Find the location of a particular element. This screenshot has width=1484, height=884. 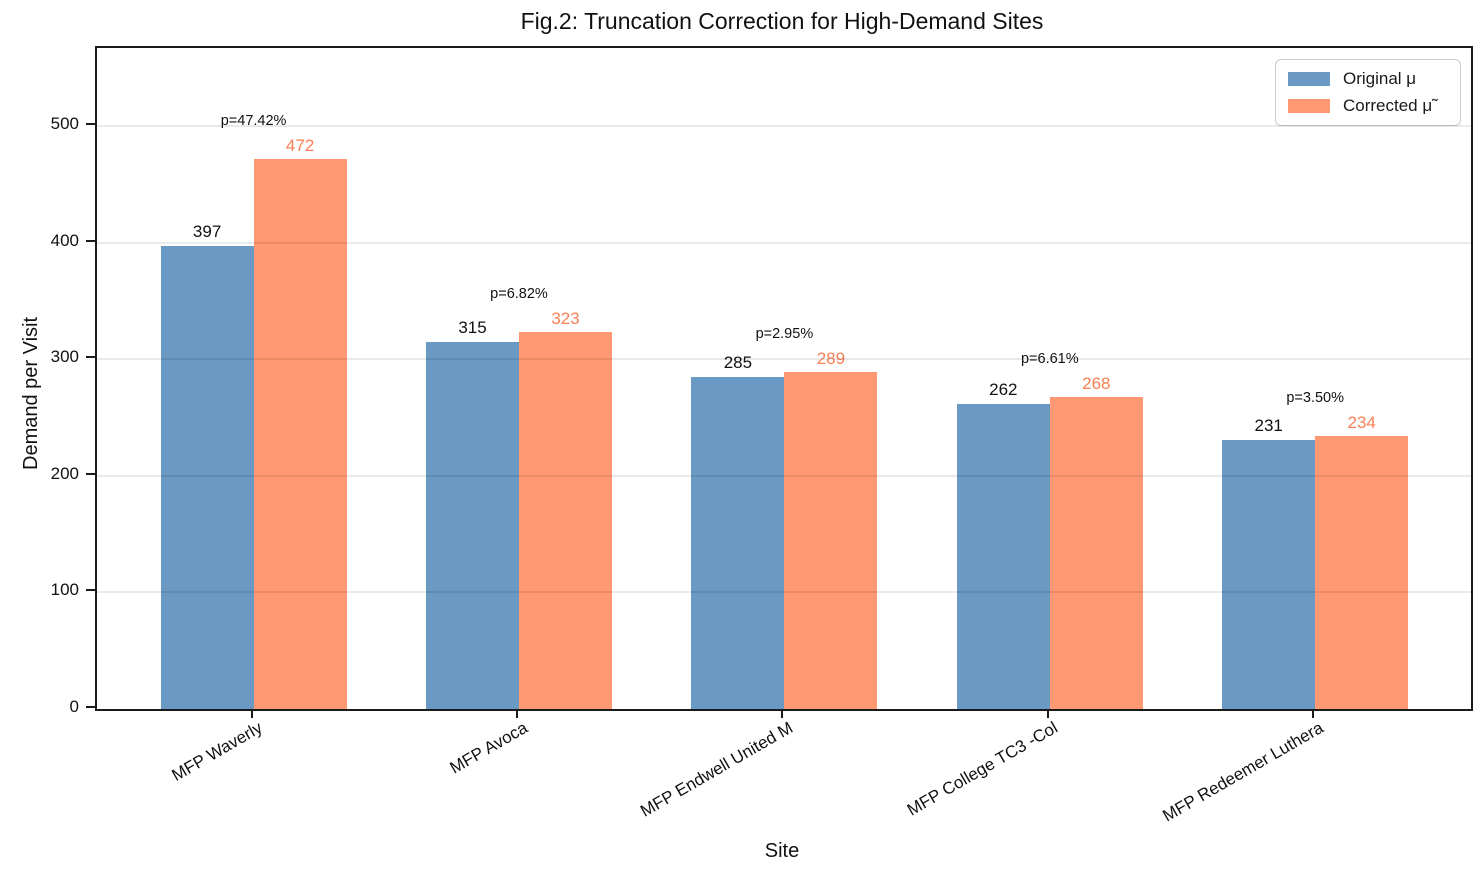

x-tick-label: MFP Endwell United M is located at coordinates (716, 769).